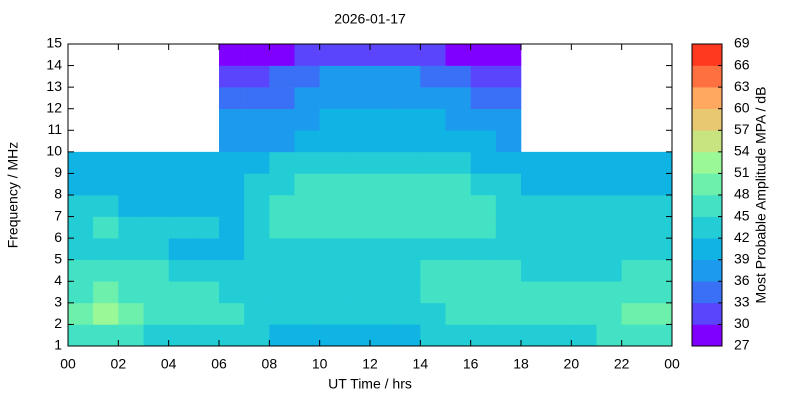 This screenshot has height=405, width=800. I want to click on colorbar-tick-label: 30, so click(742, 323).